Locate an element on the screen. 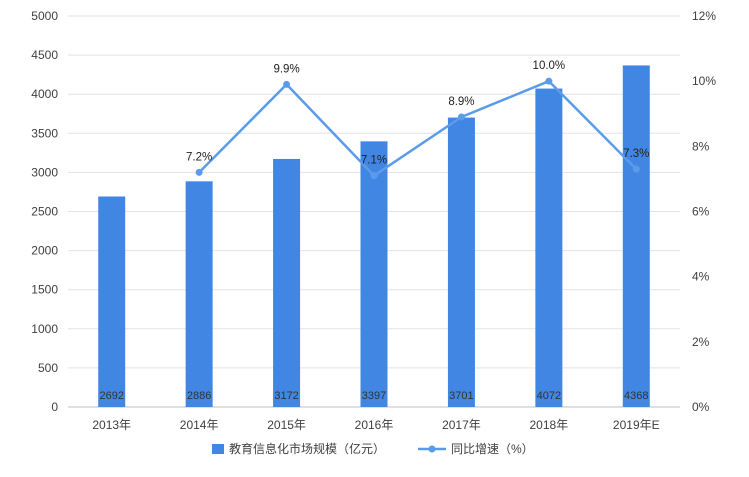  right-axis-ticks: 0% 2% 4% 6% 8% 10% 12% is located at coordinates (704, 211).